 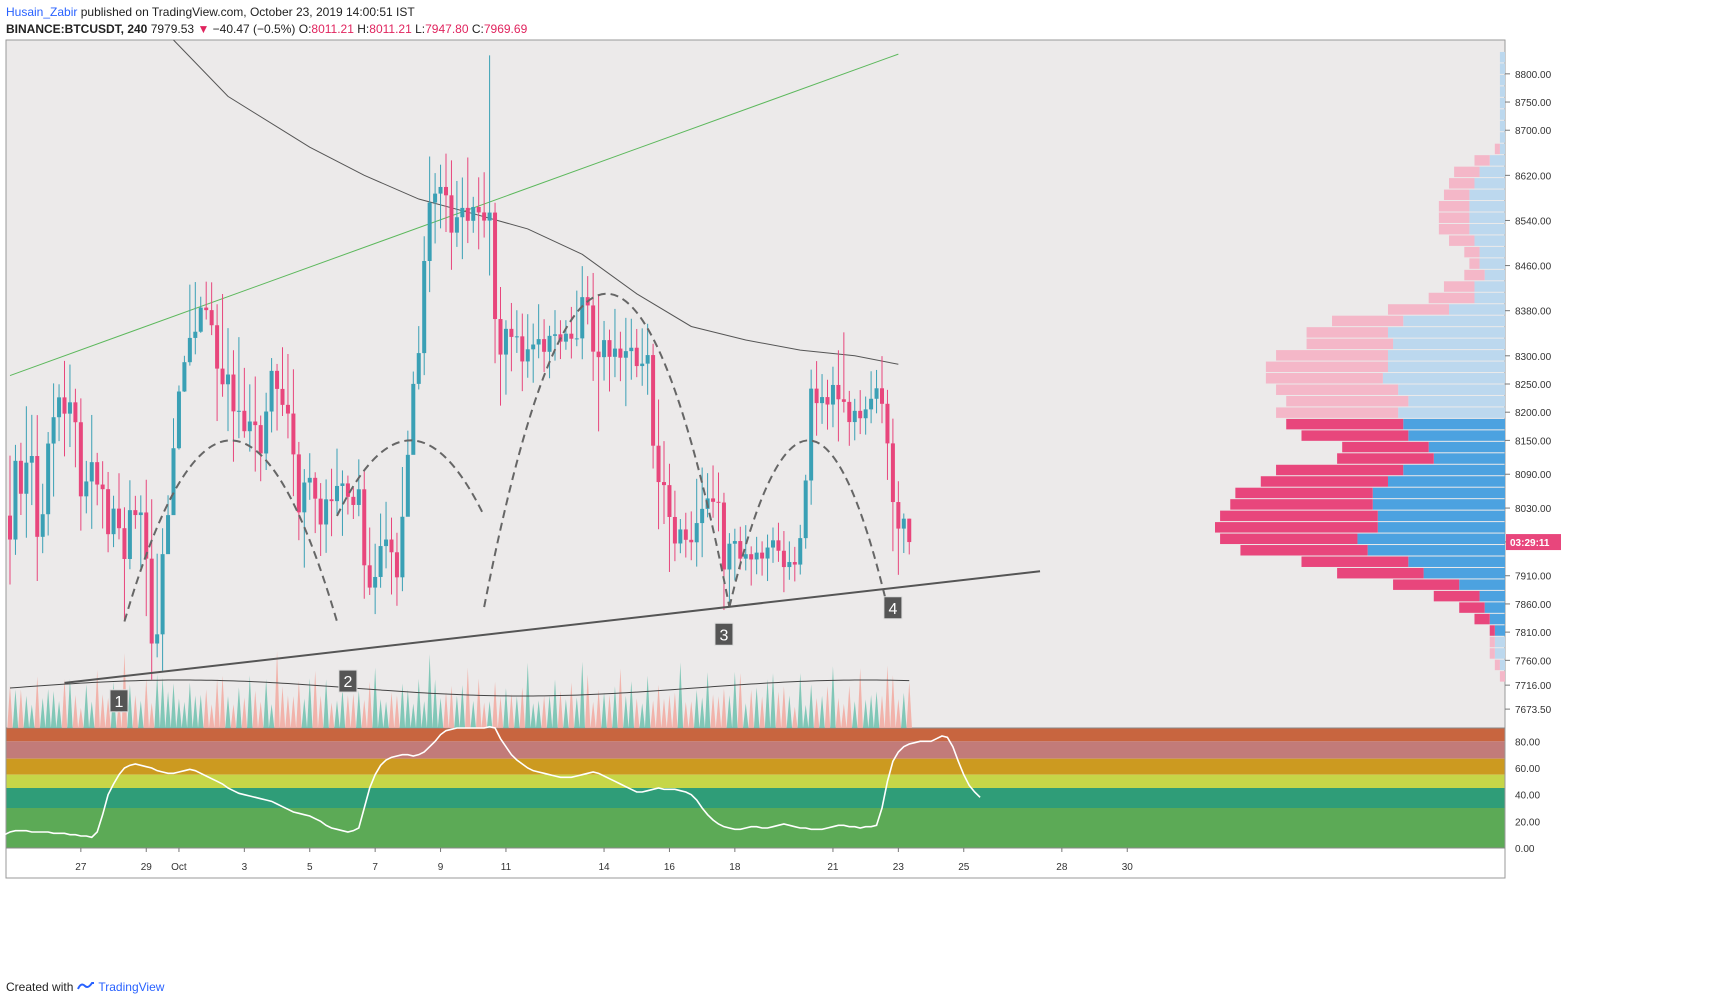 What do you see at coordinates (245, 867) in the screenshot?
I see `time-tick-label: 3` at bounding box center [245, 867].